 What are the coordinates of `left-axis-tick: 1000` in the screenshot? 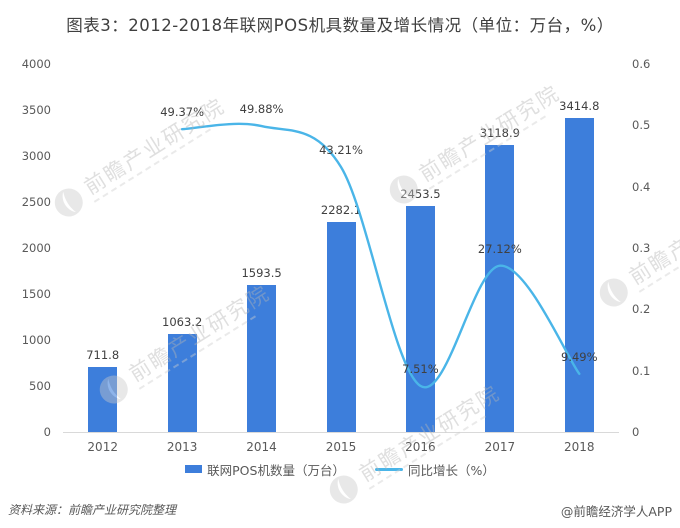 It's located at (36, 340).